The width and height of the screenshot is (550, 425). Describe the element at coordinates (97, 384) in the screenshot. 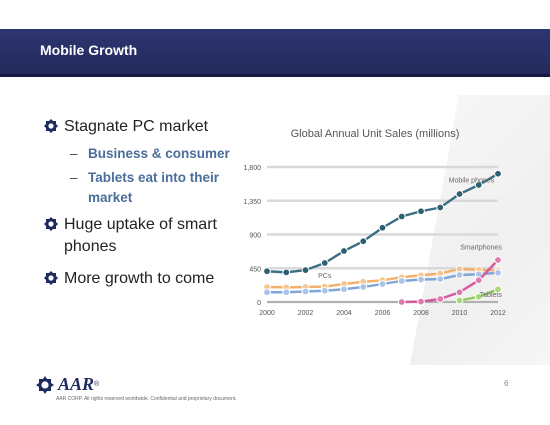

I see `logo-registered-mark: ®` at that location.